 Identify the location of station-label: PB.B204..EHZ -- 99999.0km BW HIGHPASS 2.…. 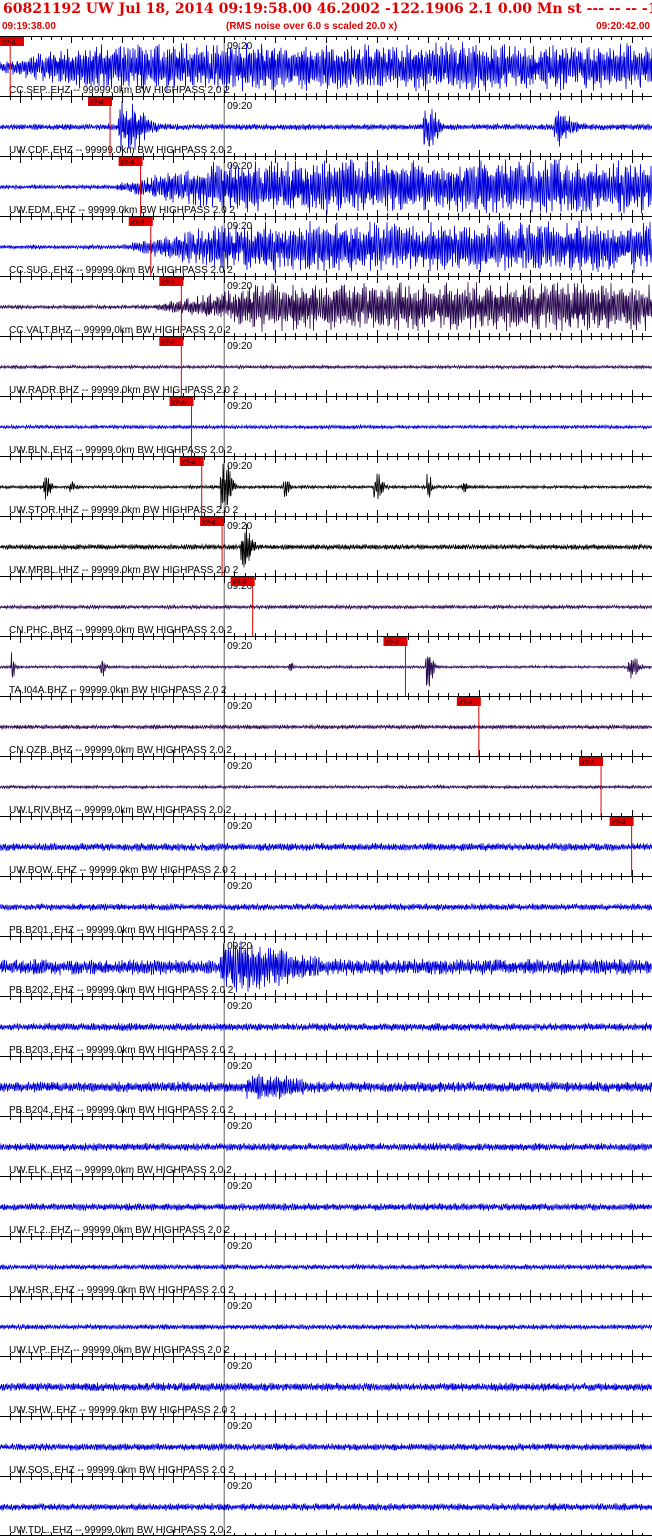
(121, 1110).